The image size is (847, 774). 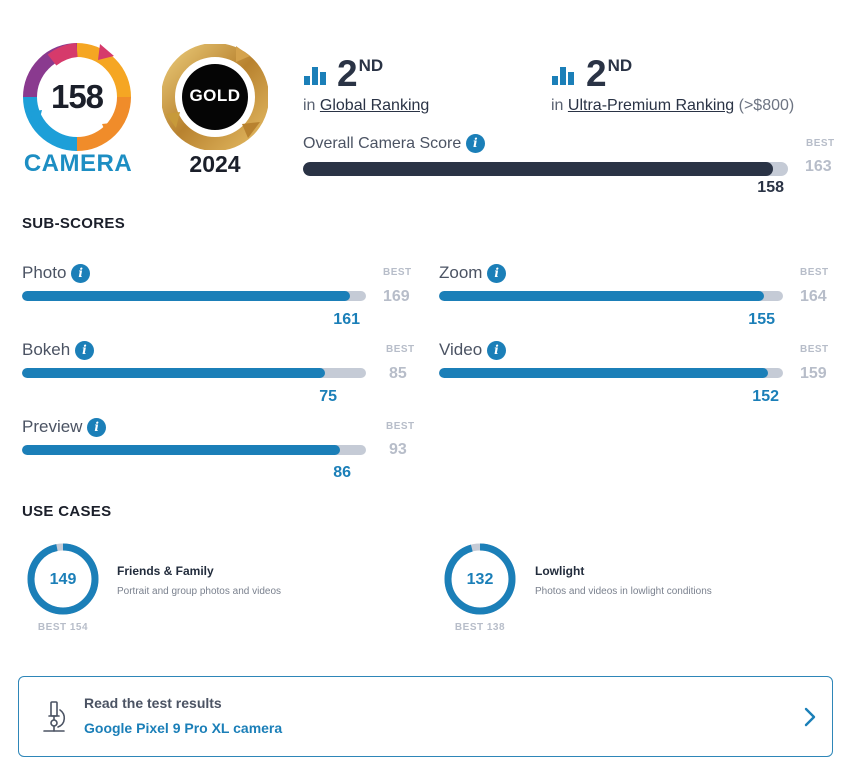 What do you see at coordinates (397, 272) in the screenshot?
I see `subscore-photo-best-label: BEST` at bounding box center [397, 272].